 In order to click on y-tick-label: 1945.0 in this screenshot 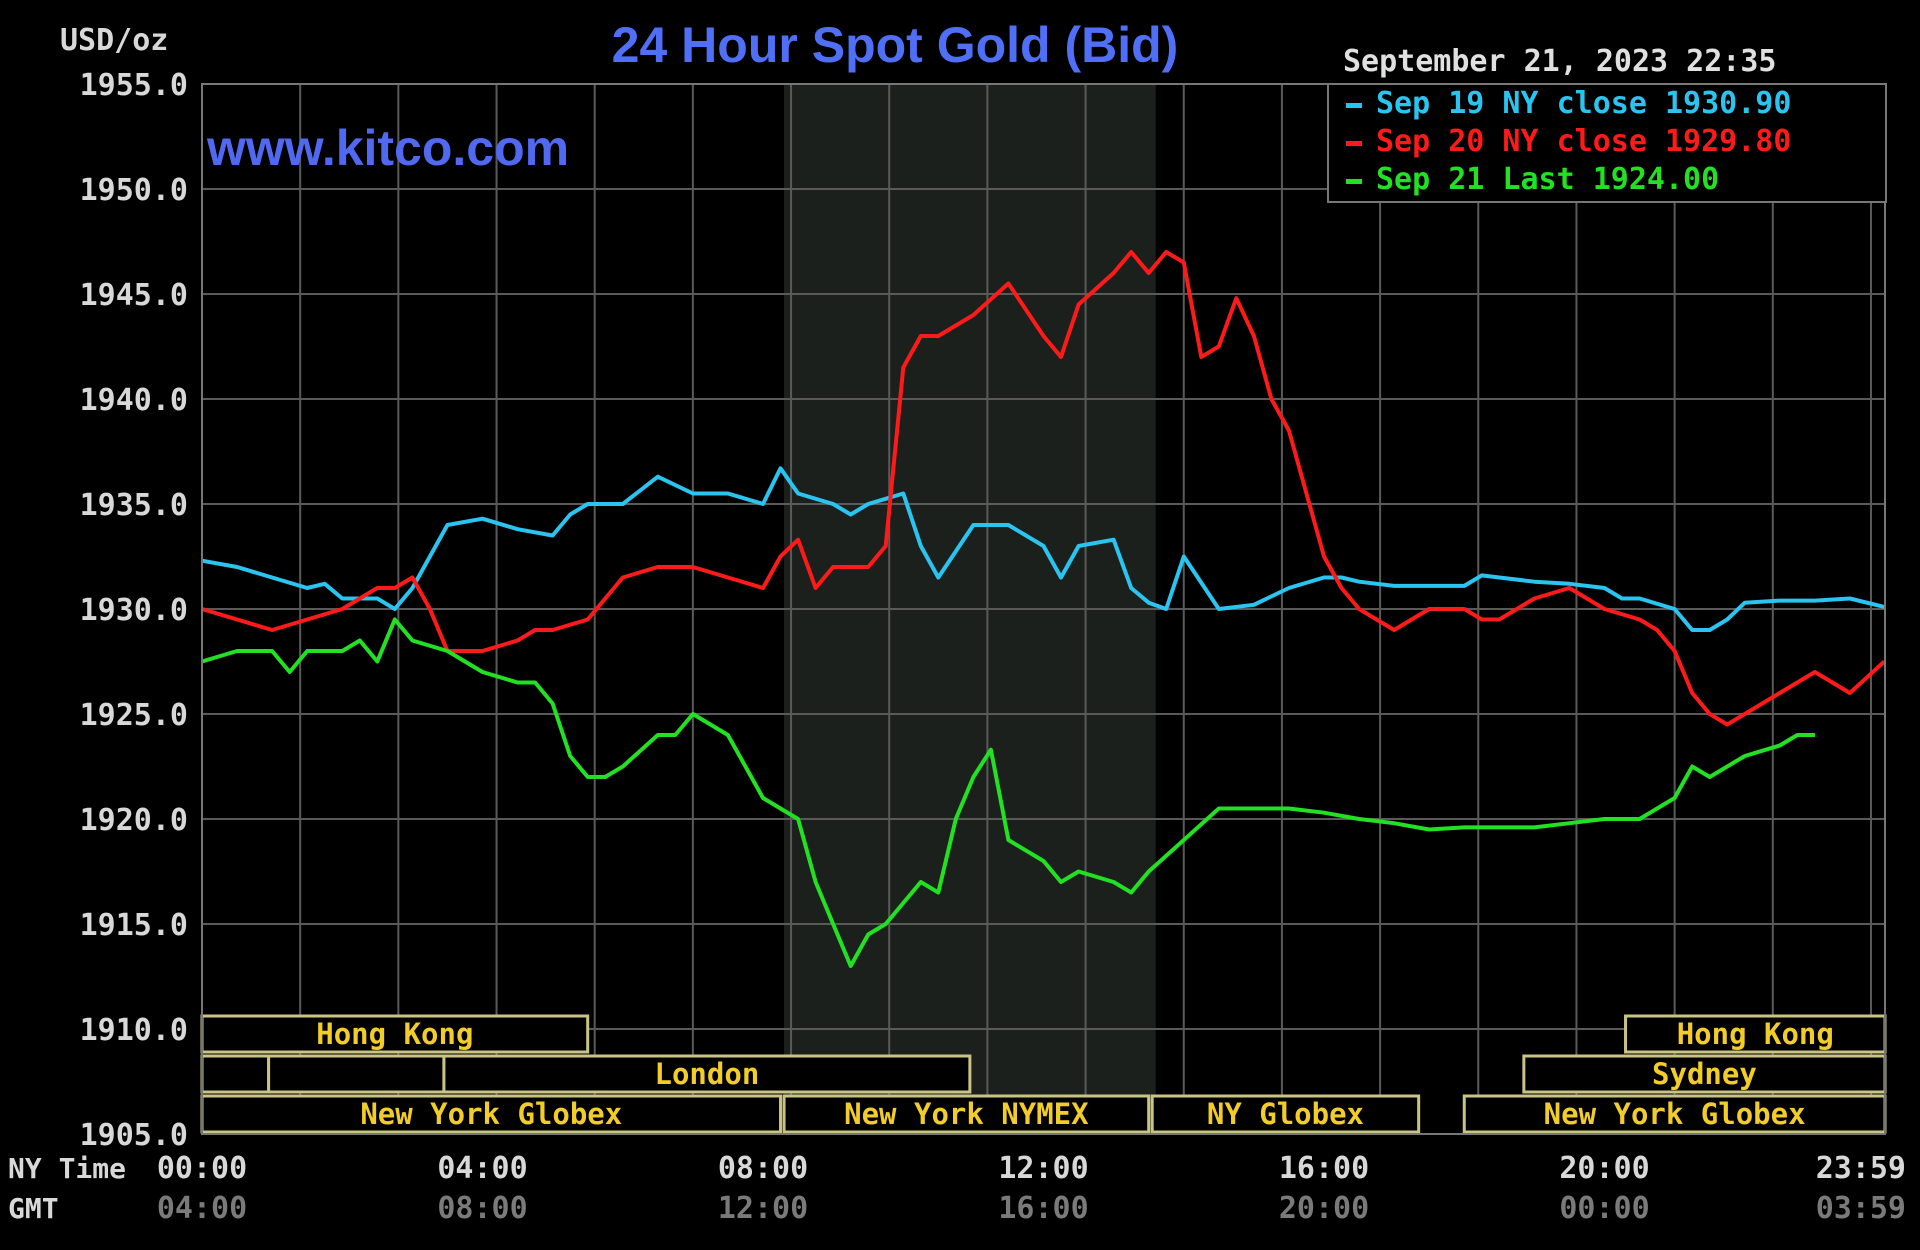, I will do `click(134, 295)`.